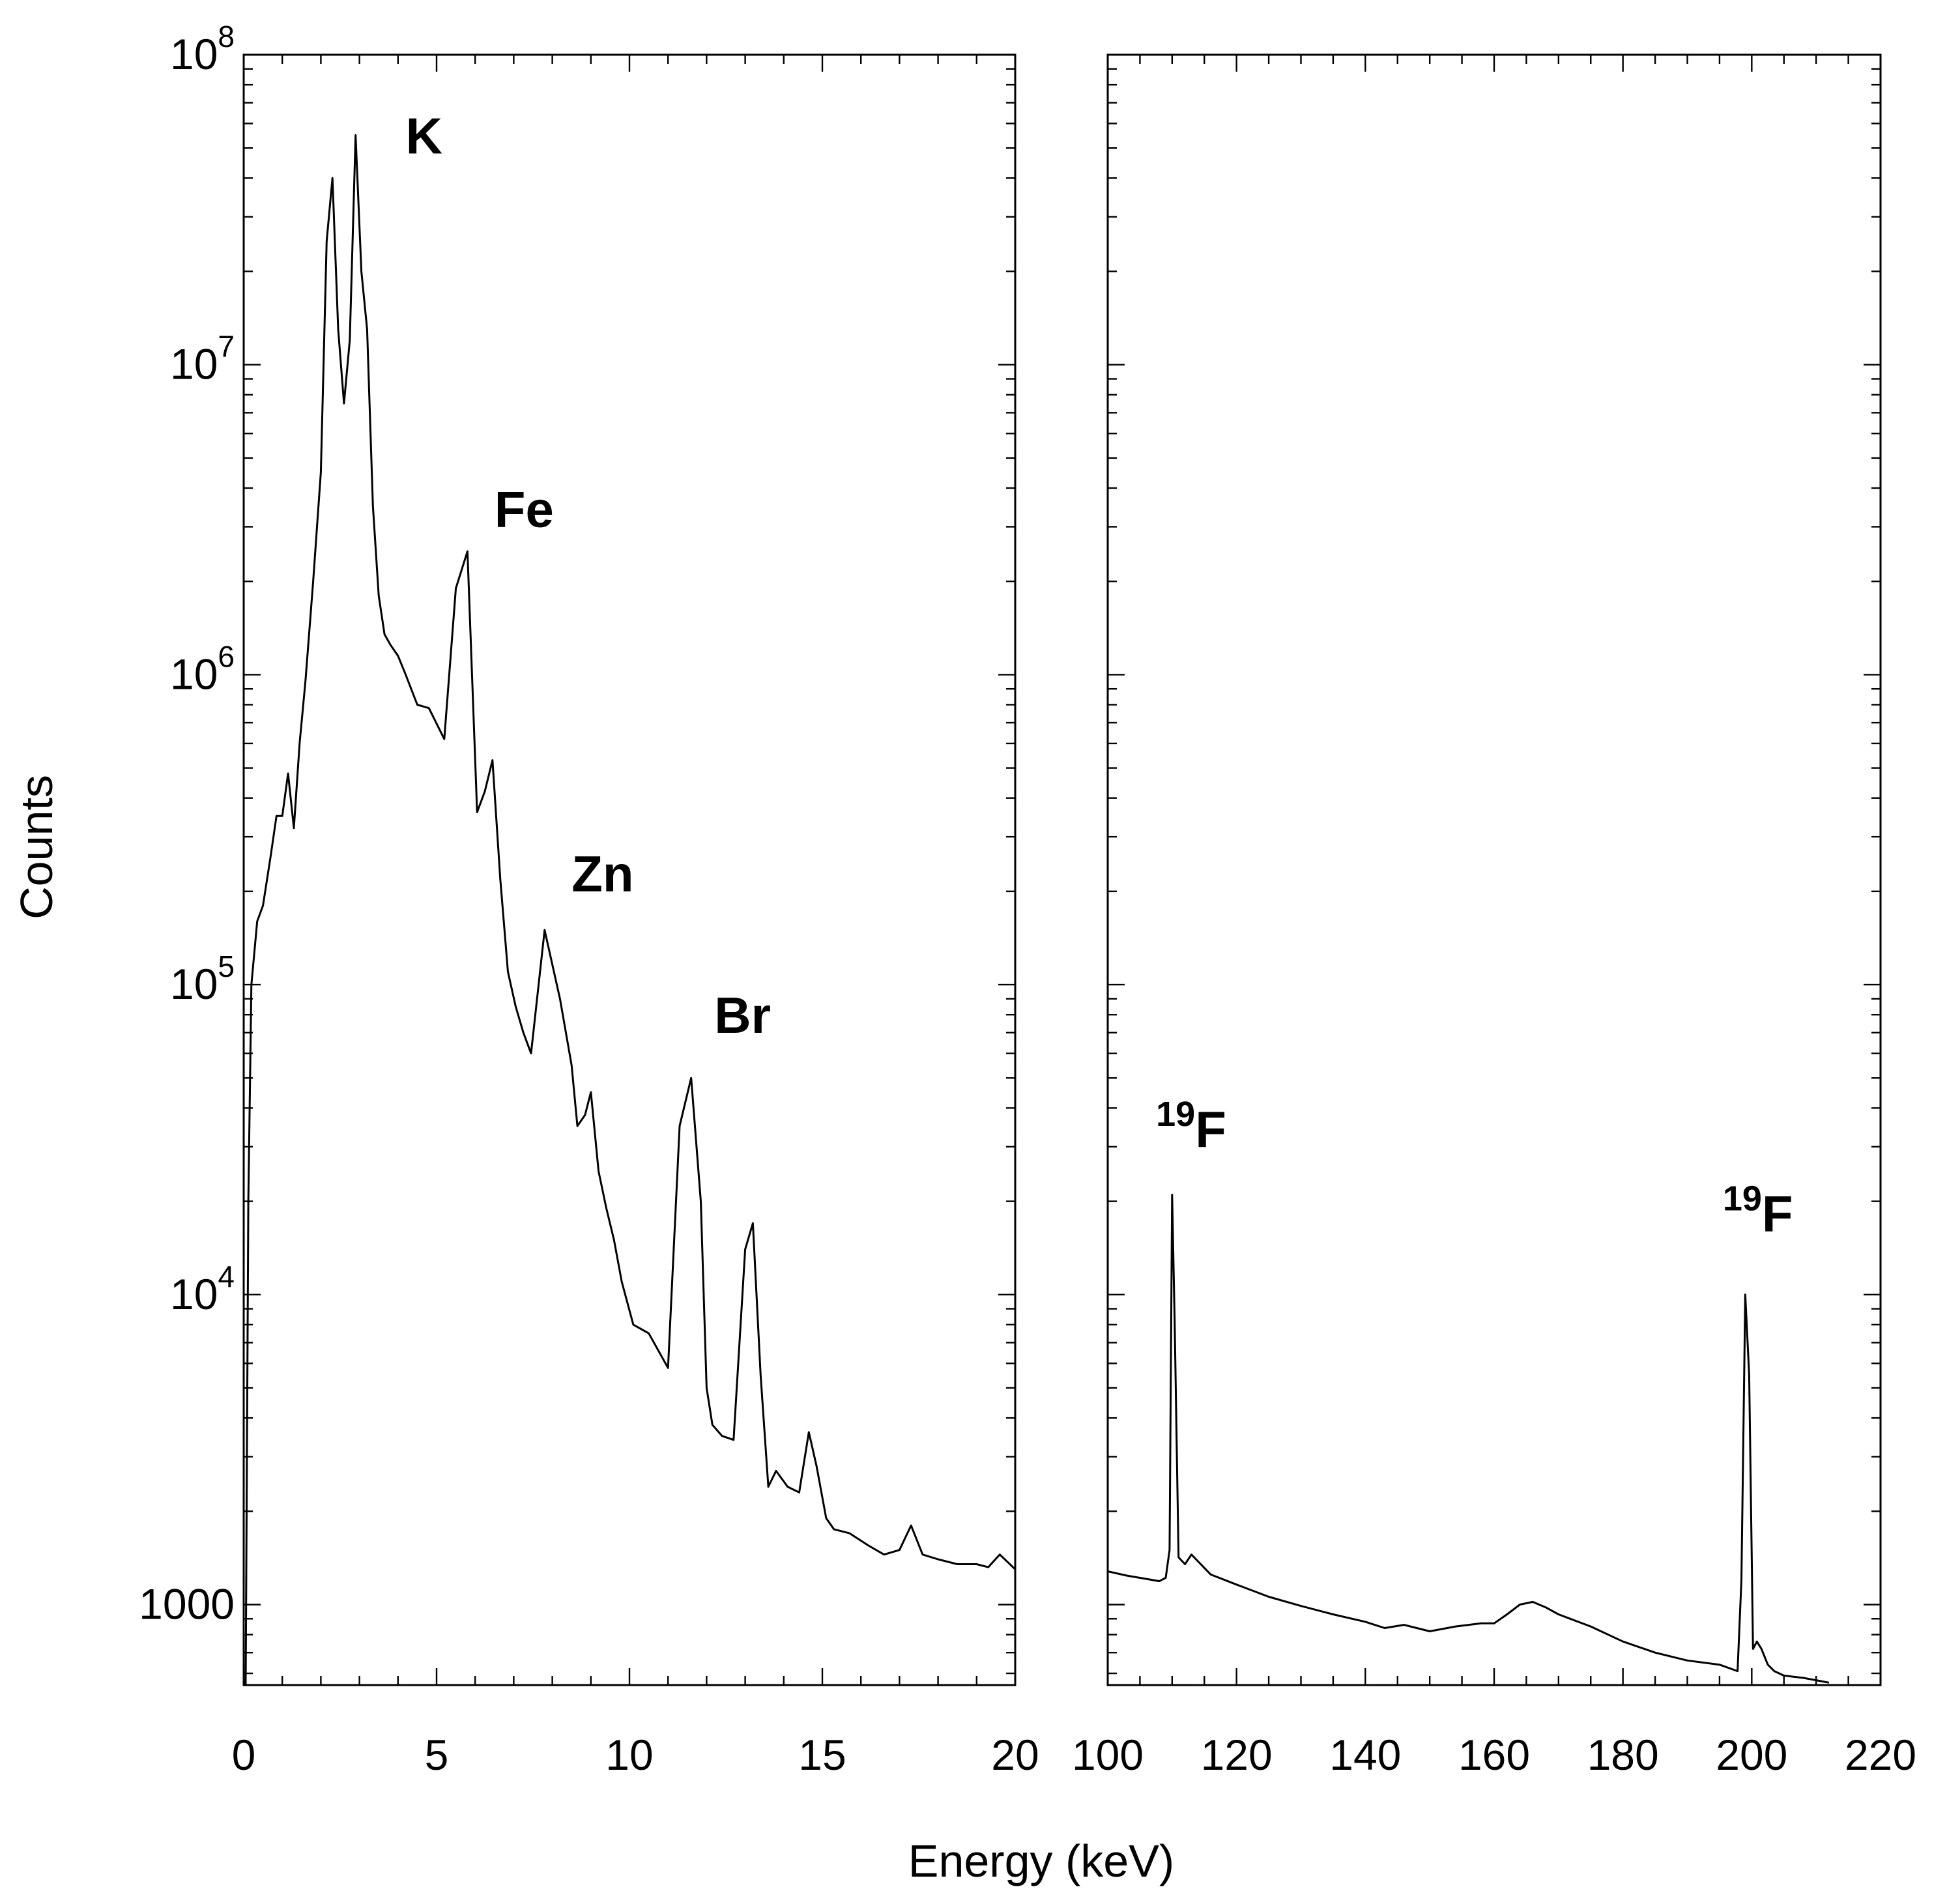  I want to click on peak-label-fe: Fe, so click(524, 509).